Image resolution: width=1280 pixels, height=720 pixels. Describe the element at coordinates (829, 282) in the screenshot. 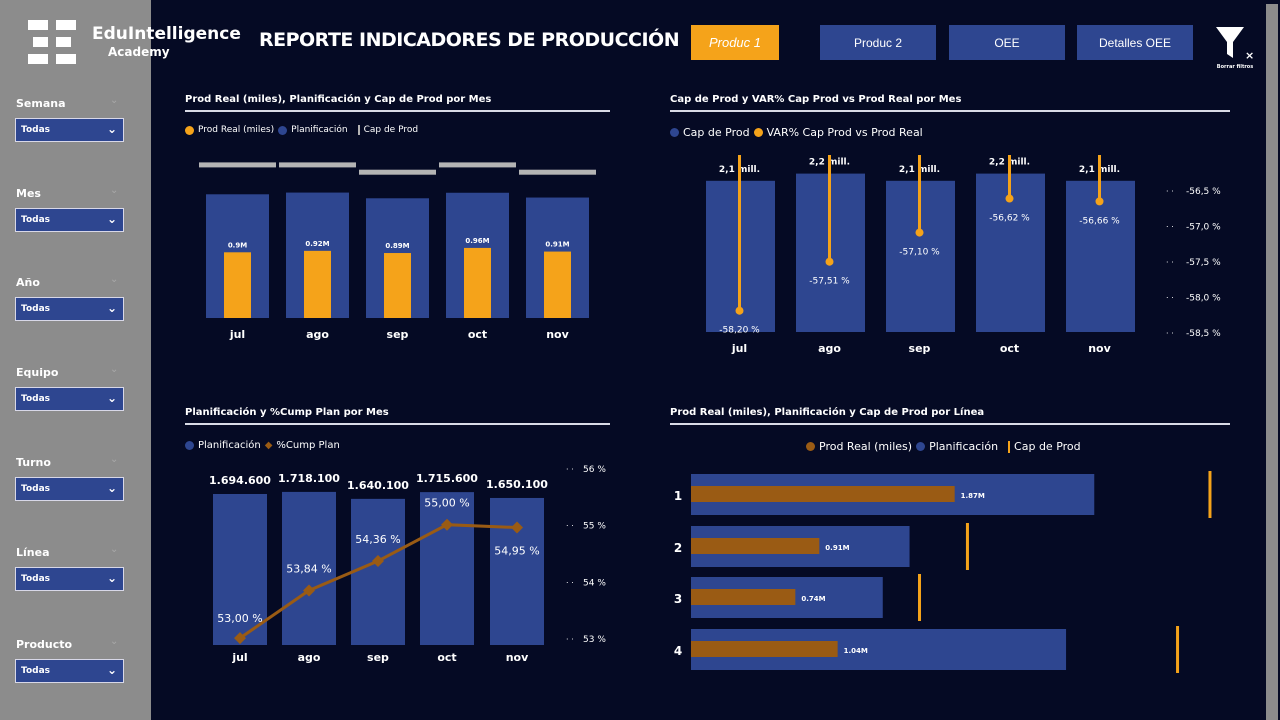

I see `data-label: -57,51 %` at that location.